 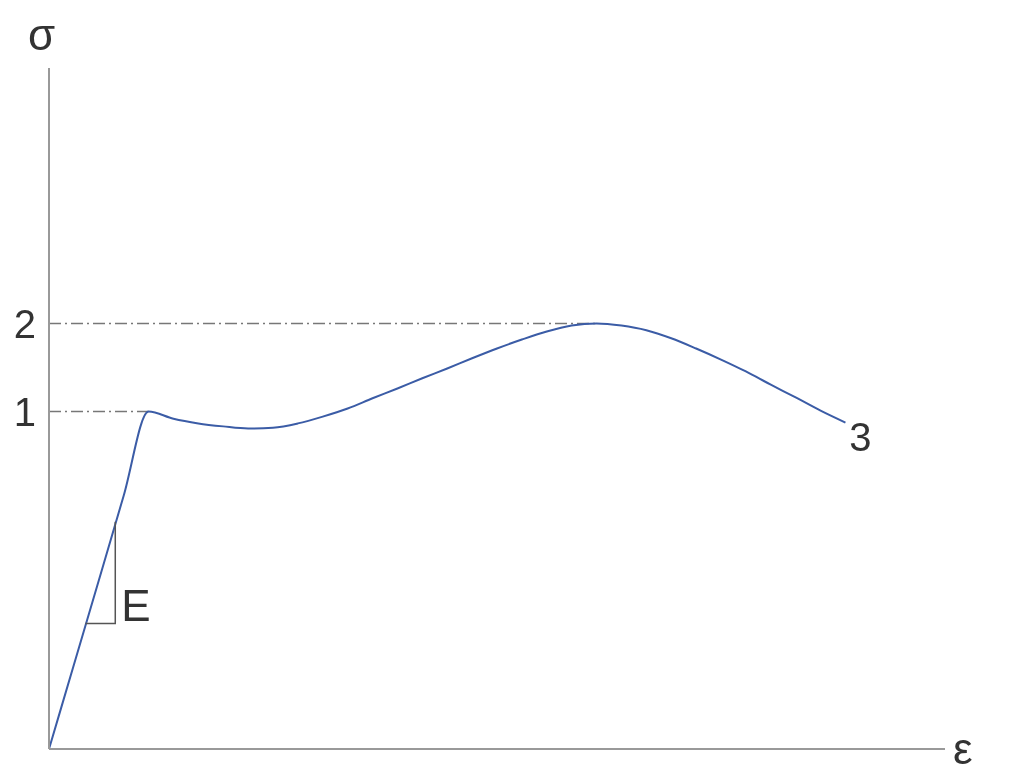 I want to click on annotation: 3, so click(x=860, y=437).